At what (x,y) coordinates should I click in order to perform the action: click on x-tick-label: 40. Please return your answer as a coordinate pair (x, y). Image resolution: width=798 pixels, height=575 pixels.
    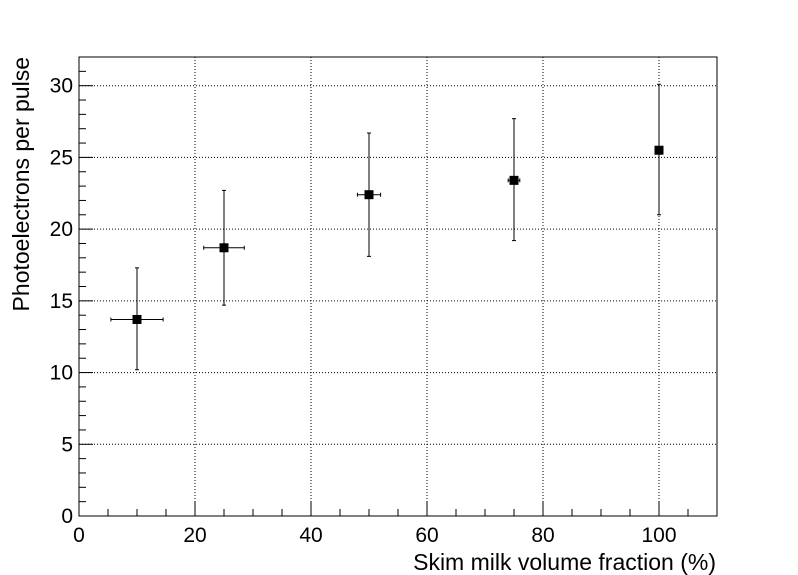
    Looking at the image, I should click on (310, 535).